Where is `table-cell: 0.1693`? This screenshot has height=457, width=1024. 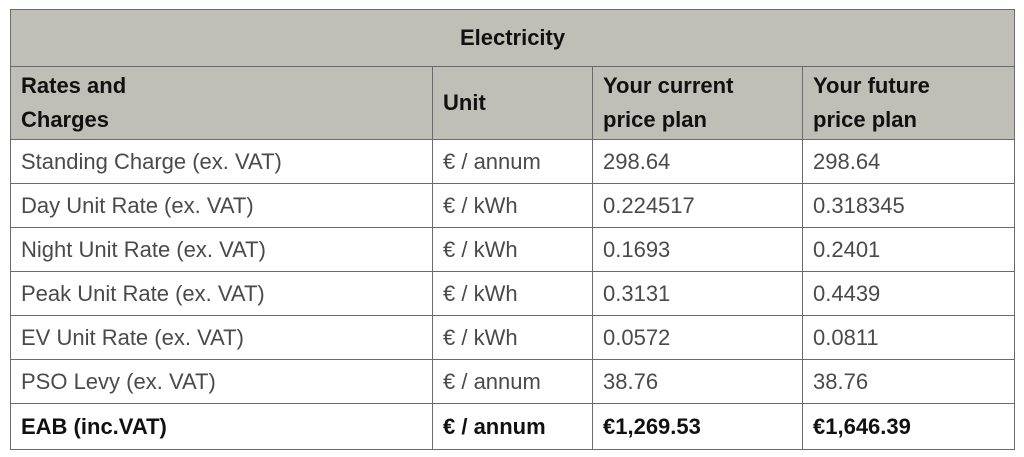
table-cell: 0.1693 is located at coordinates (697, 249).